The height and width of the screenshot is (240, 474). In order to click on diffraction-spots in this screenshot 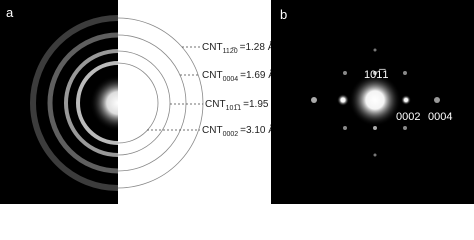, I will do `click(375, 102)`.